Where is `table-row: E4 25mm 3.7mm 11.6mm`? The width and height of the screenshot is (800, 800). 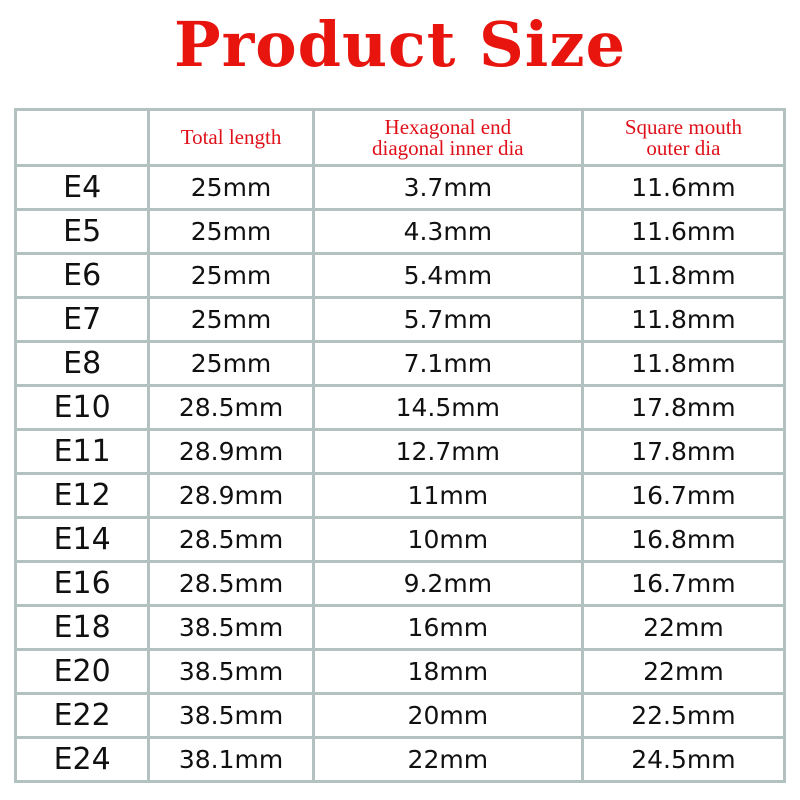
table-row: E4 25mm 3.7mm 11.6mm is located at coordinates (400, 187).